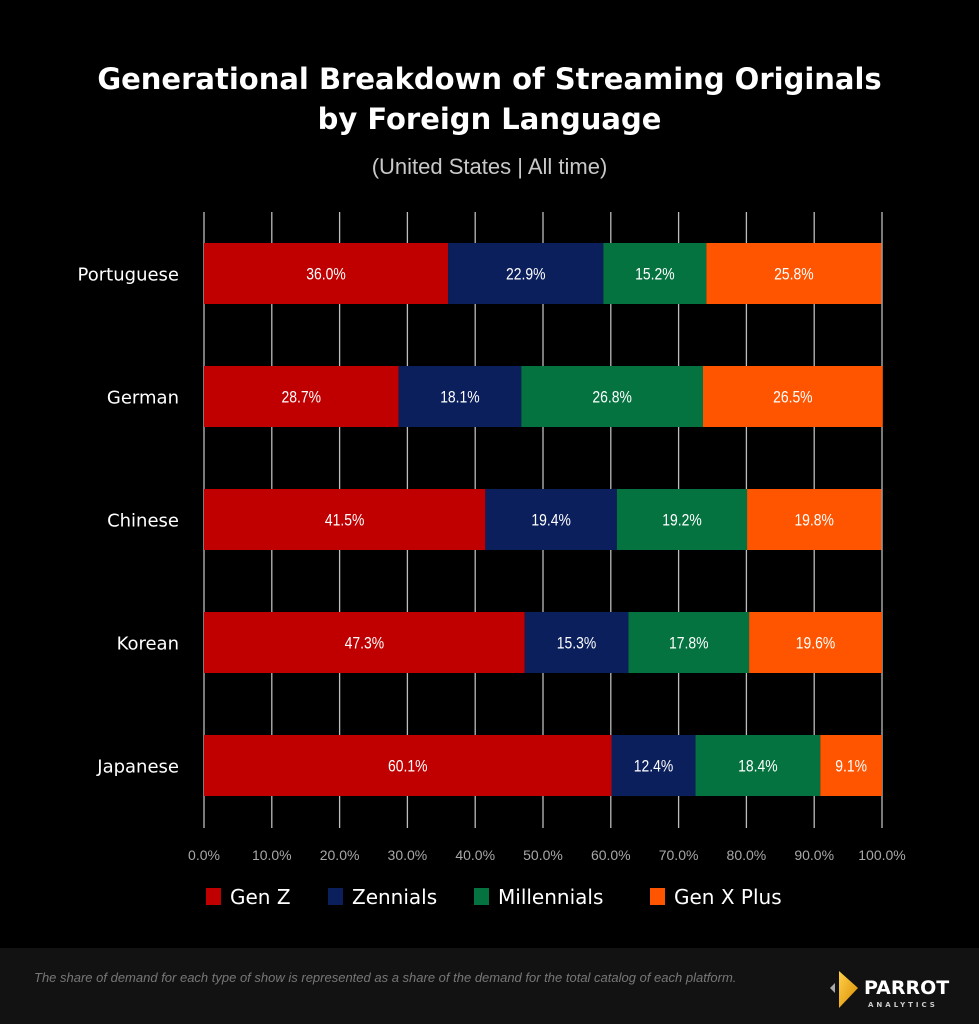 The image size is (979, 1024). What do you see at coordinates (128, 275) in the screenshot?
I see `category-label: Portuguese` at bounding box center [128, 275].